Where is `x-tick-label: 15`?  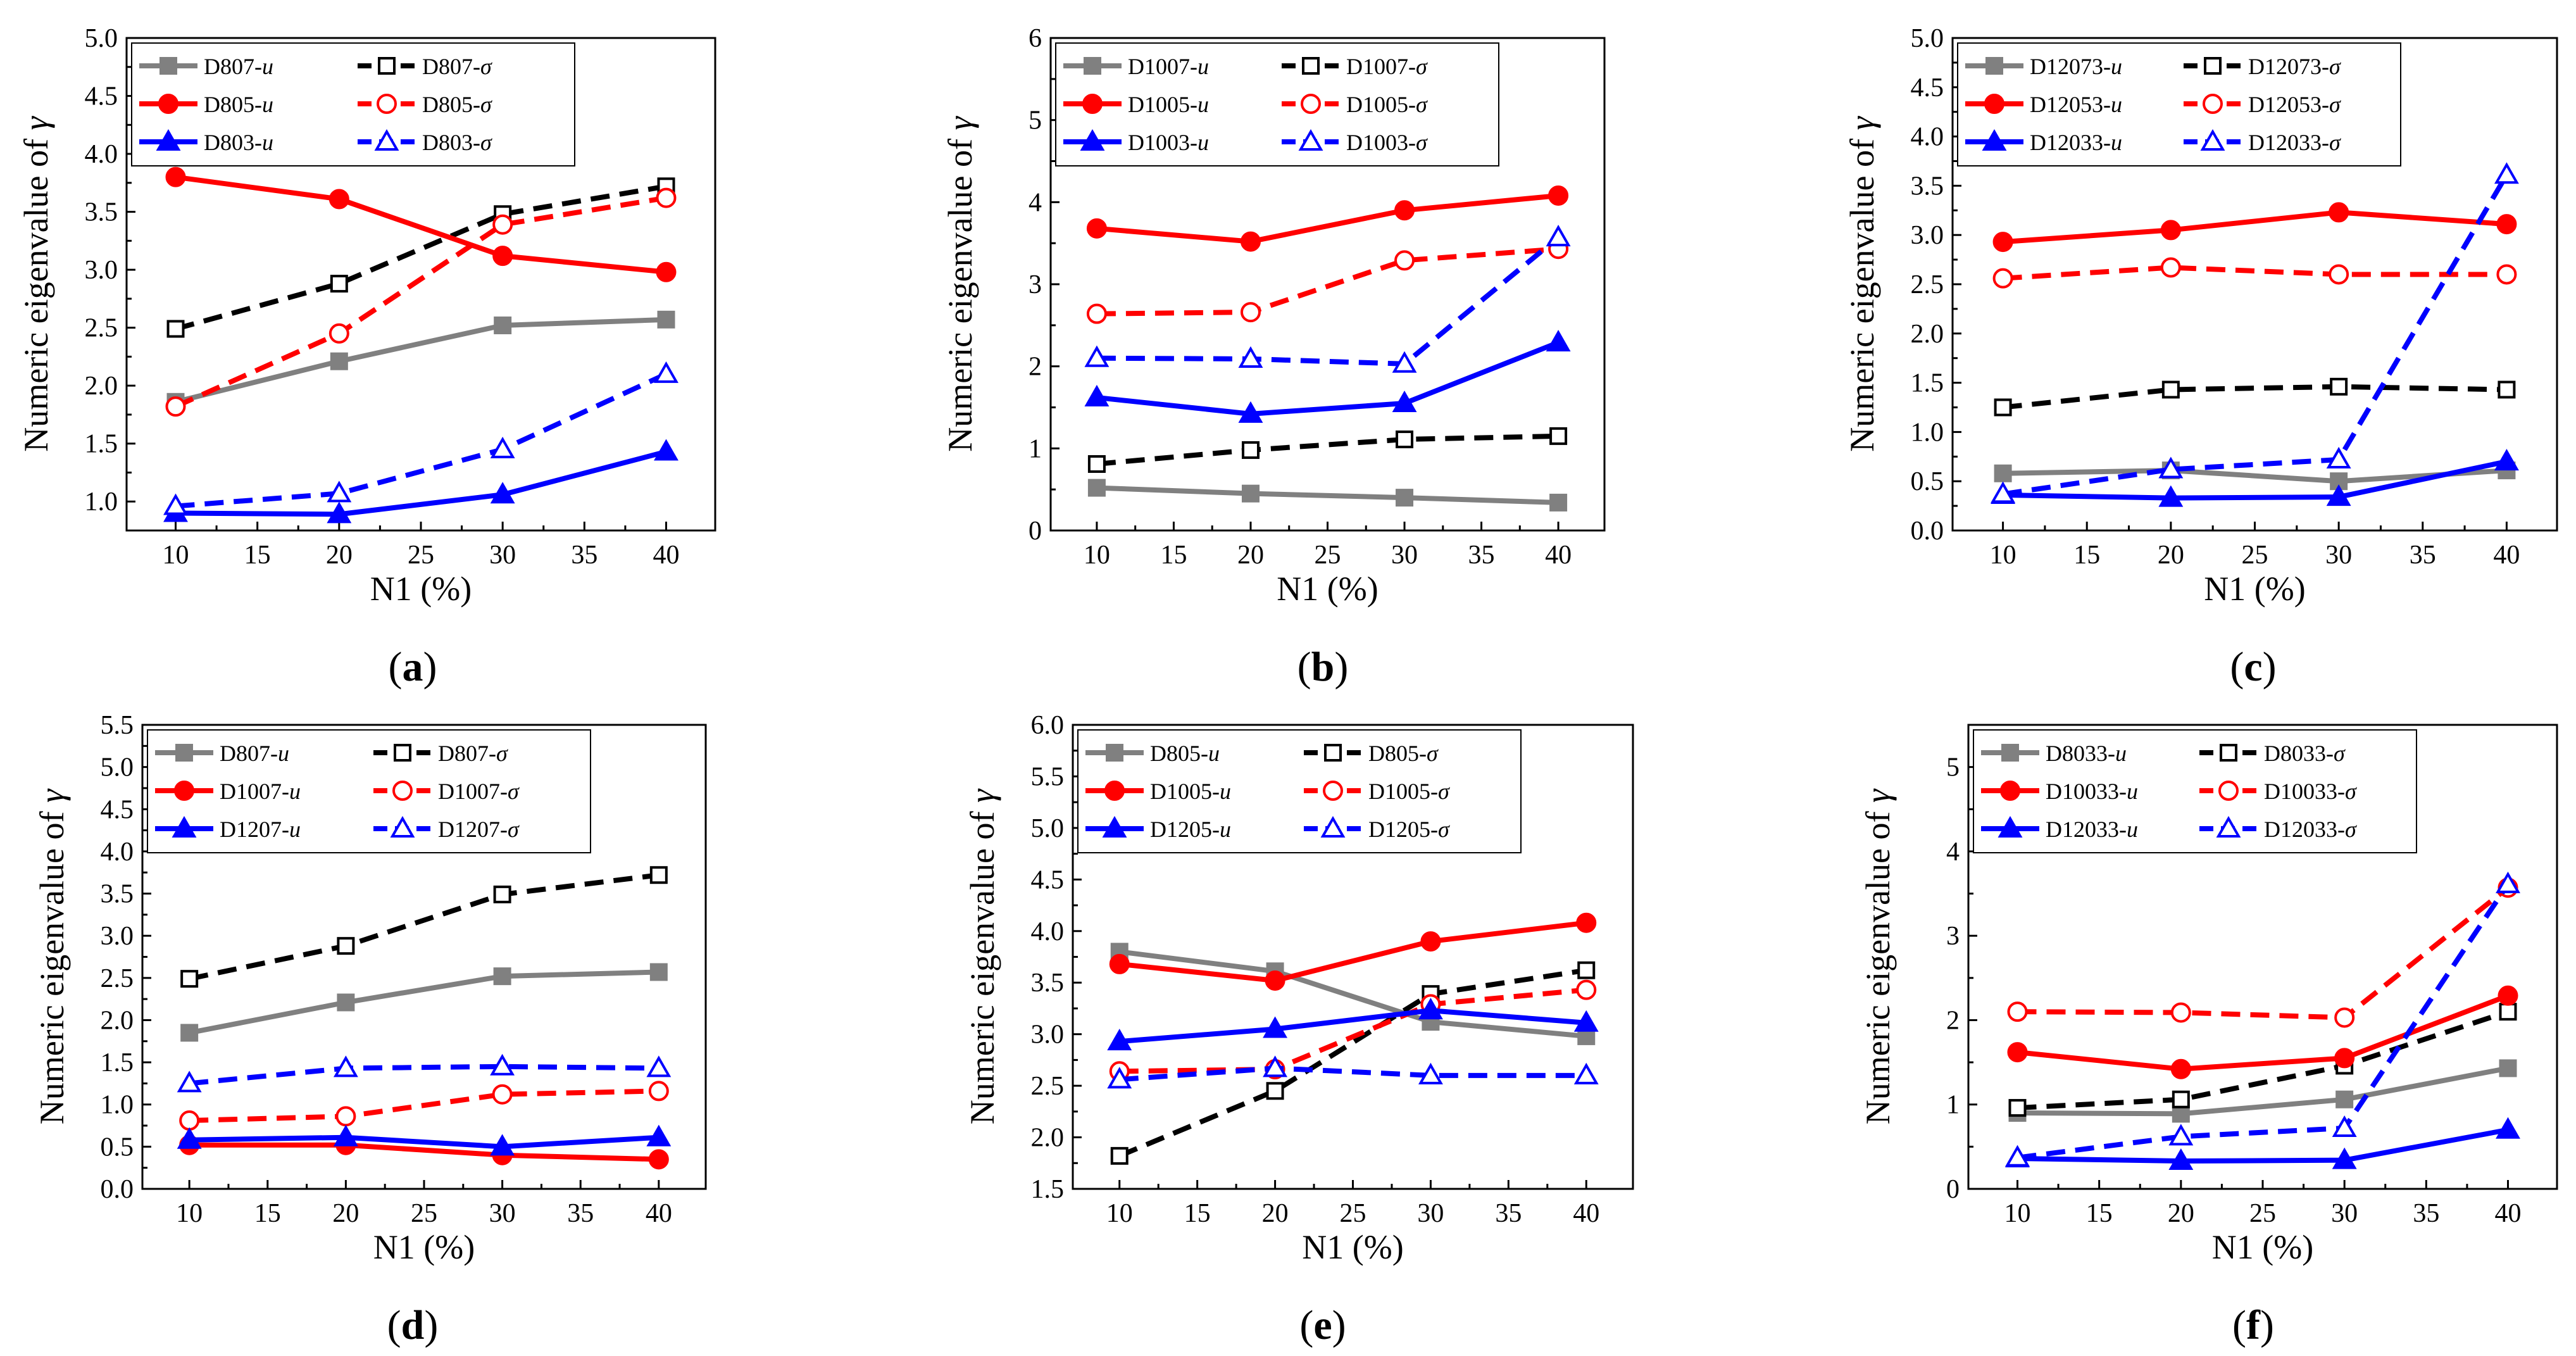
x-tick-label: 15 is located at coordinates (257, 555).